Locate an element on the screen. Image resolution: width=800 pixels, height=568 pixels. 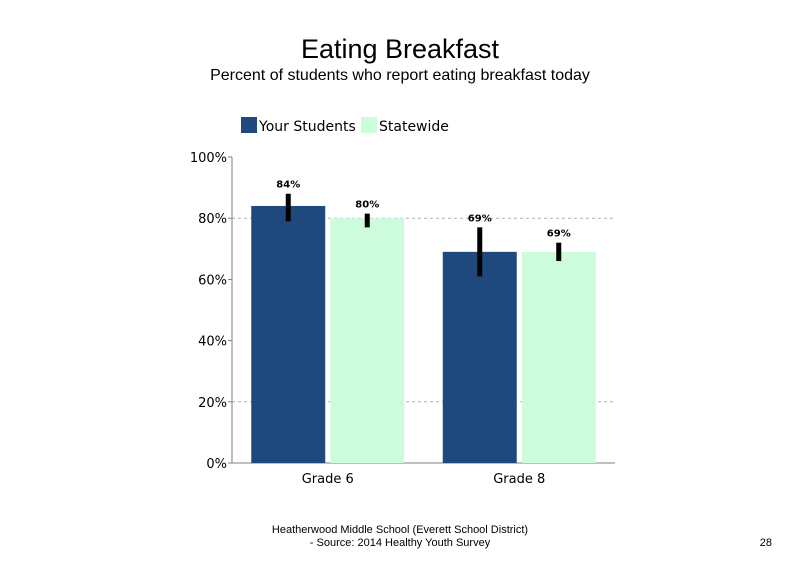
y-tick-label-5: 100% is located at coordinates (208, 158).